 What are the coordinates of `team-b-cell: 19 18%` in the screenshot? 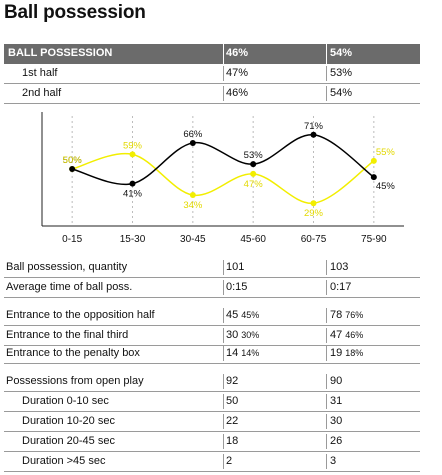 It's located at (346, 353).